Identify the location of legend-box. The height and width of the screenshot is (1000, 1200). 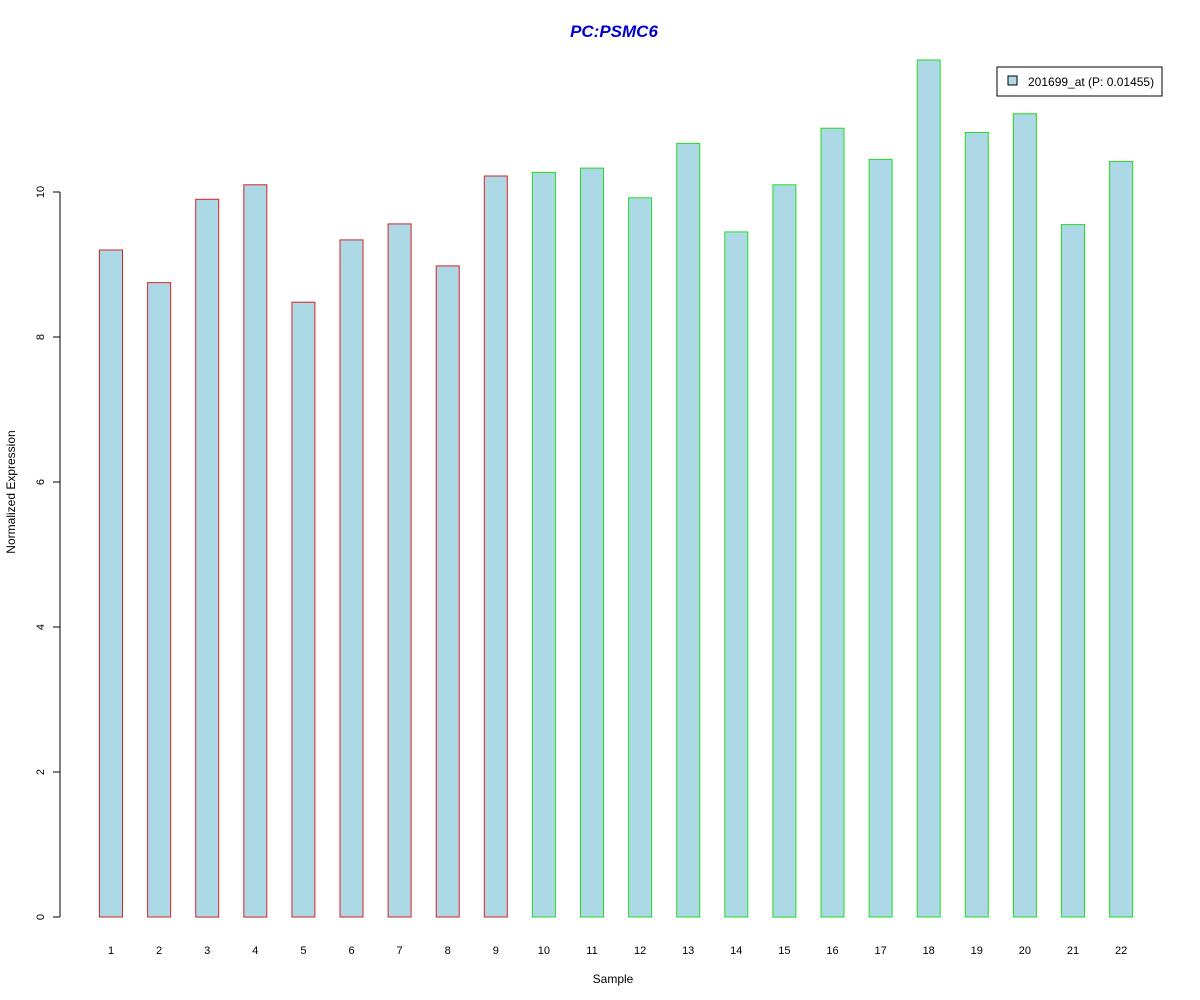
(1079, 81).